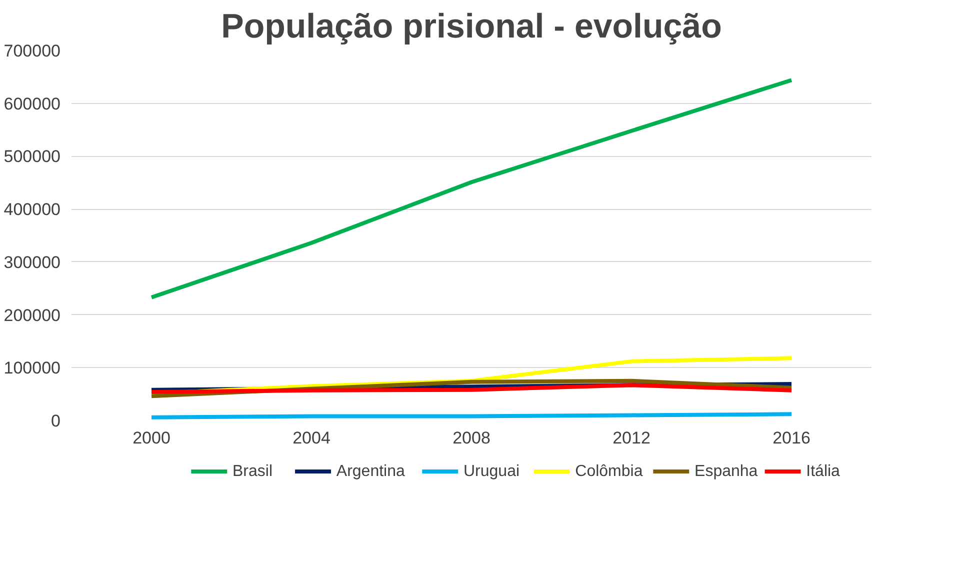  I want to click on legend-label: Argentina, so click(370, 471).